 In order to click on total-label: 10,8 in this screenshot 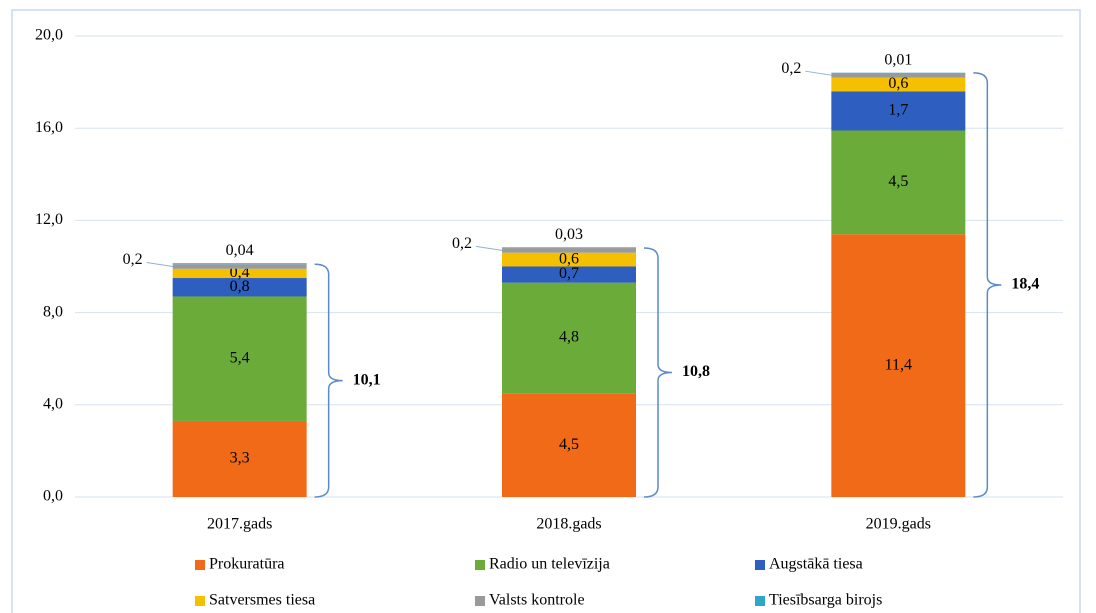, I will do `click(696, 371)`.